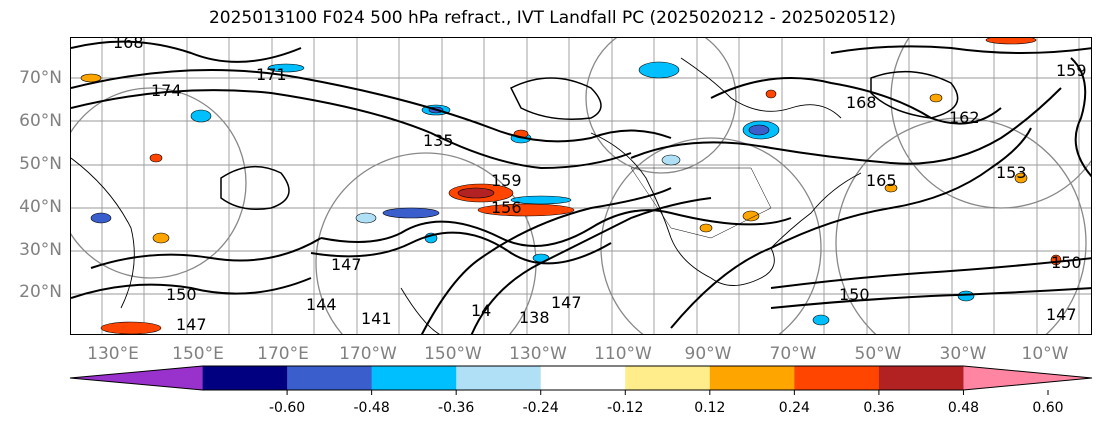 This screenshot has height=429, width=1105. What do you see at coordinates (625, 408) in the screenshot?
I see `colorbar-tick-label: -0.12` at bounding box center [625, 408].